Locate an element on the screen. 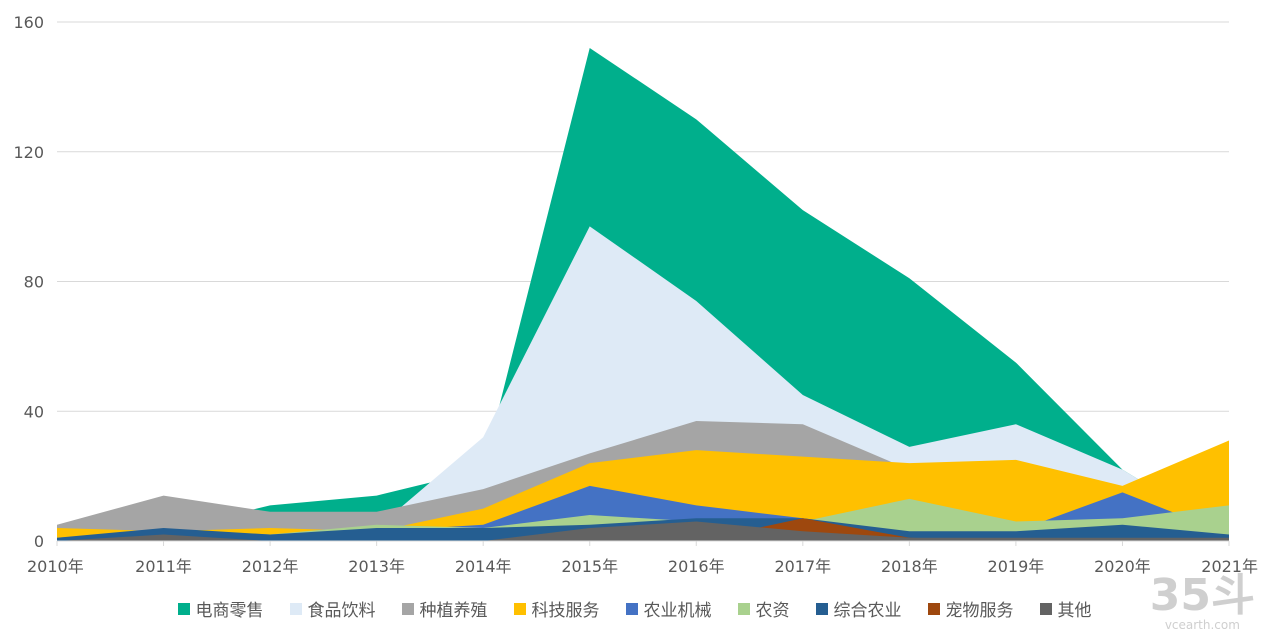  watermark: 35斗 vcearth.com is located at coordinates (1202, 601).